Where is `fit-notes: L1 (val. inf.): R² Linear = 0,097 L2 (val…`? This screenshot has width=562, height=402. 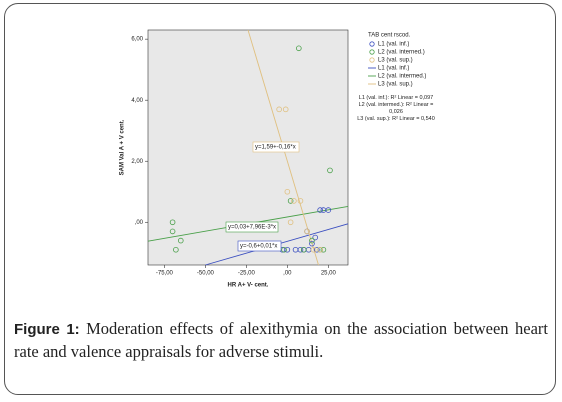
fit-notes: L1 (val. inf.): R² Linear = 0,097 L2 (val… is located at coordinates (396, 109).